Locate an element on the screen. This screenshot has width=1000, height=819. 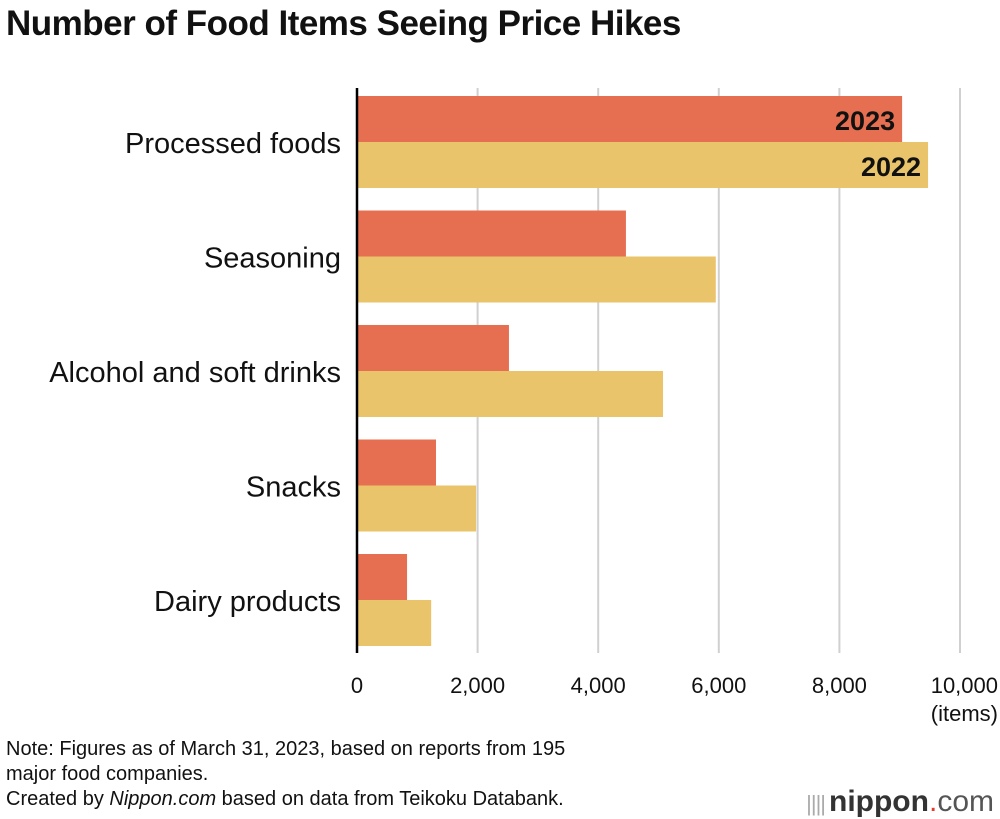
nippon-logo: |||| nippon.com is located at coordinates (900, 801).